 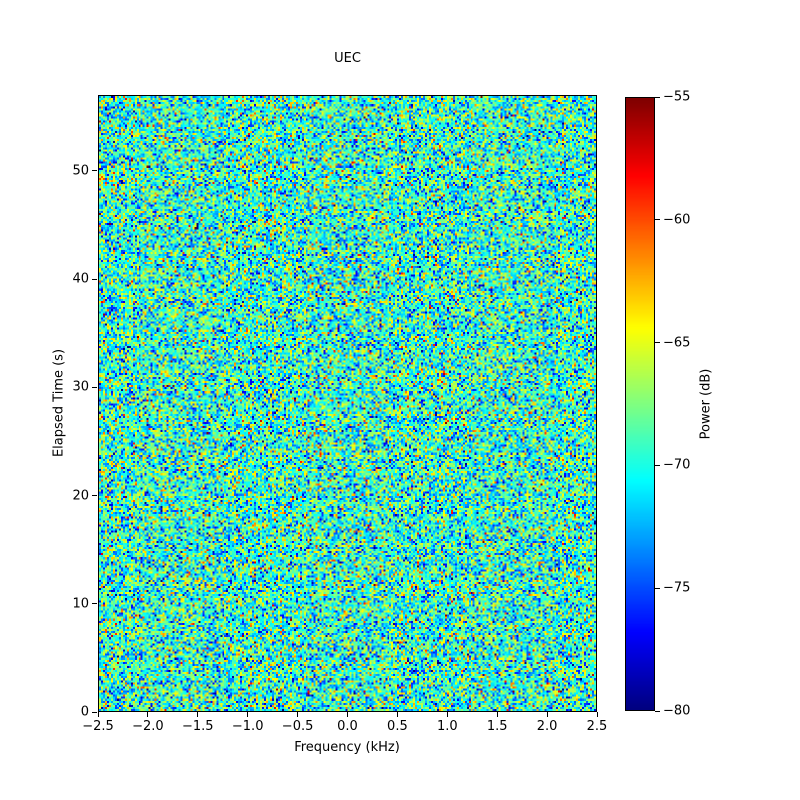 What do you see at coordinates (447, 726) in the screenshot?
I see `x-tick-label: 1.0` at bounding box center [447, 726].